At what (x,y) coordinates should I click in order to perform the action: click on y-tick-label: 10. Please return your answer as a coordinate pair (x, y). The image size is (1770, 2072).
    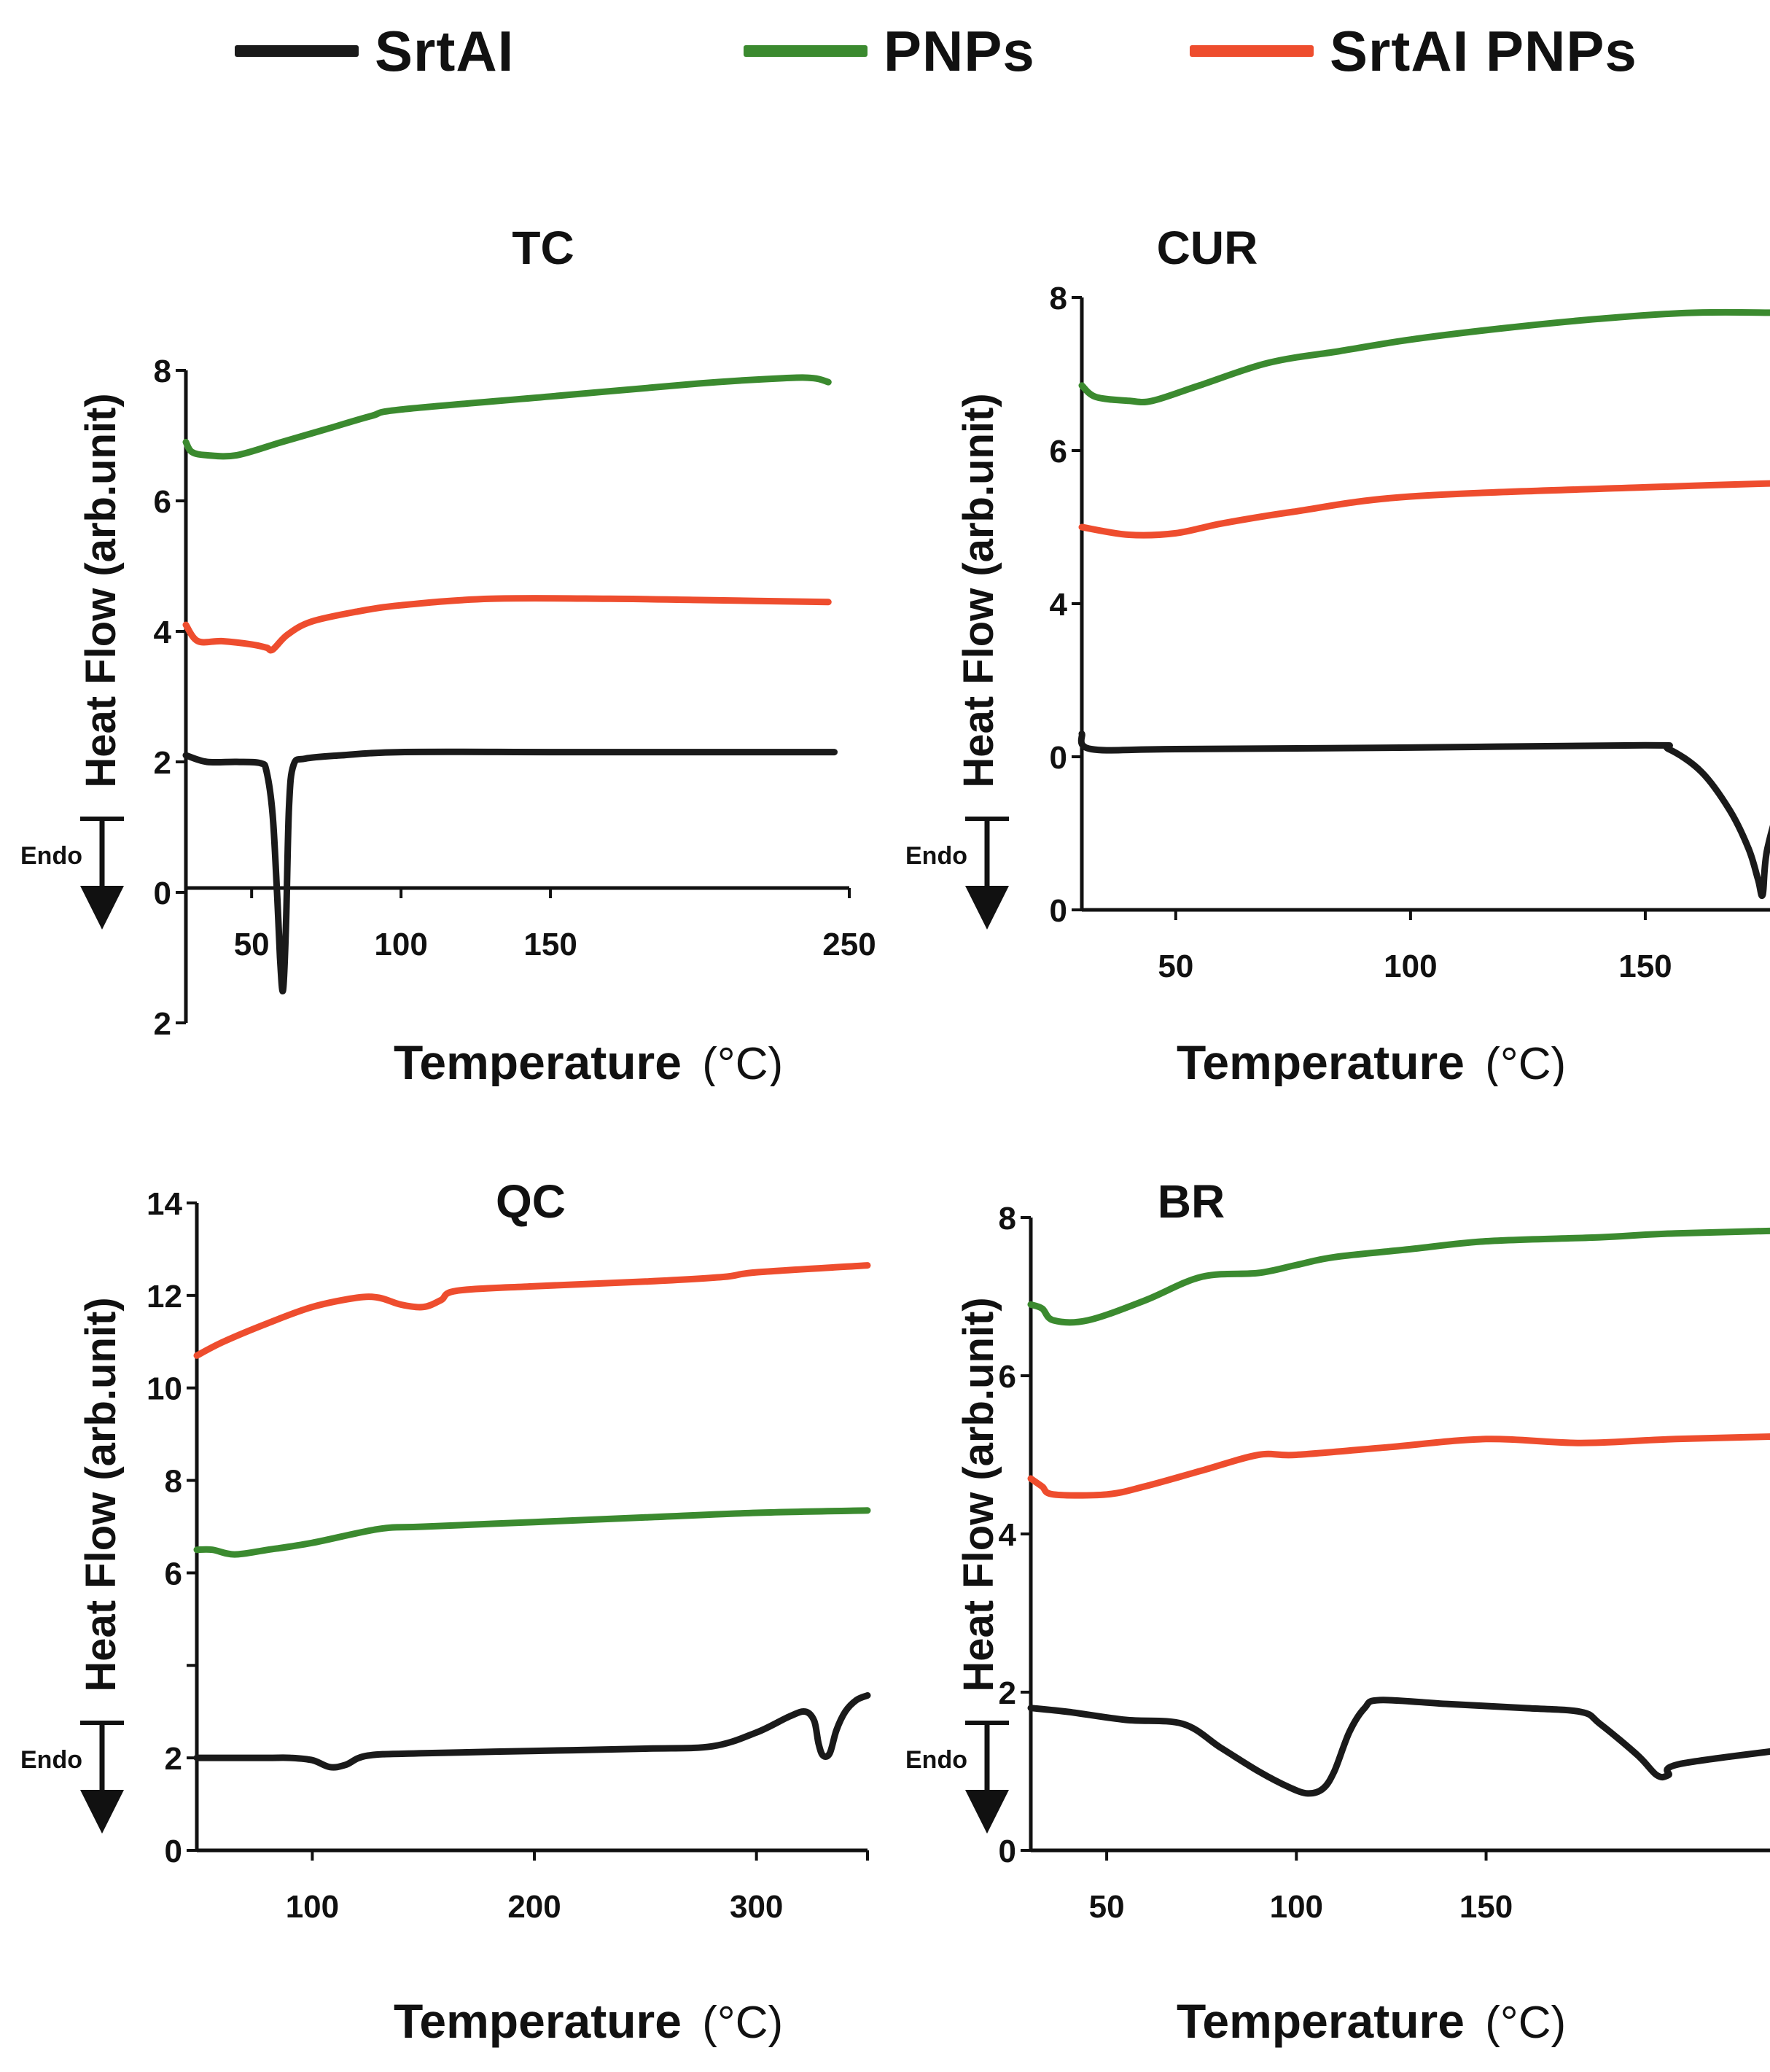
    Looking at the image, I should click on (164, 1389).